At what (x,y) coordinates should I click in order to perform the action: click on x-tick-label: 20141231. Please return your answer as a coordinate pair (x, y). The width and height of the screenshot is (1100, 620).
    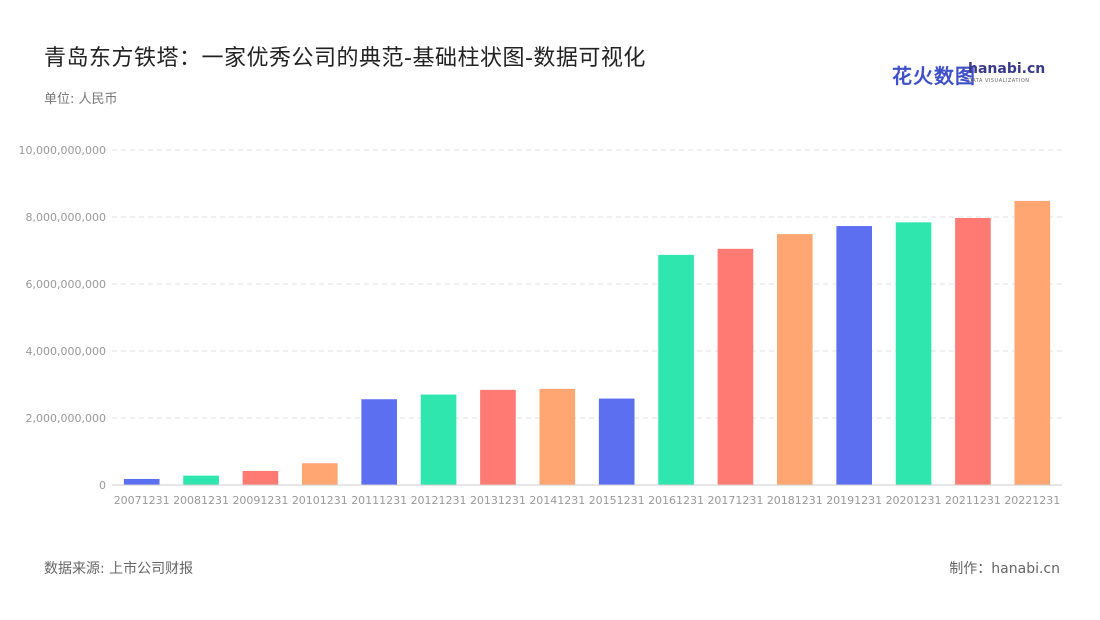
    Looking at the image, I should click on (557, 500).